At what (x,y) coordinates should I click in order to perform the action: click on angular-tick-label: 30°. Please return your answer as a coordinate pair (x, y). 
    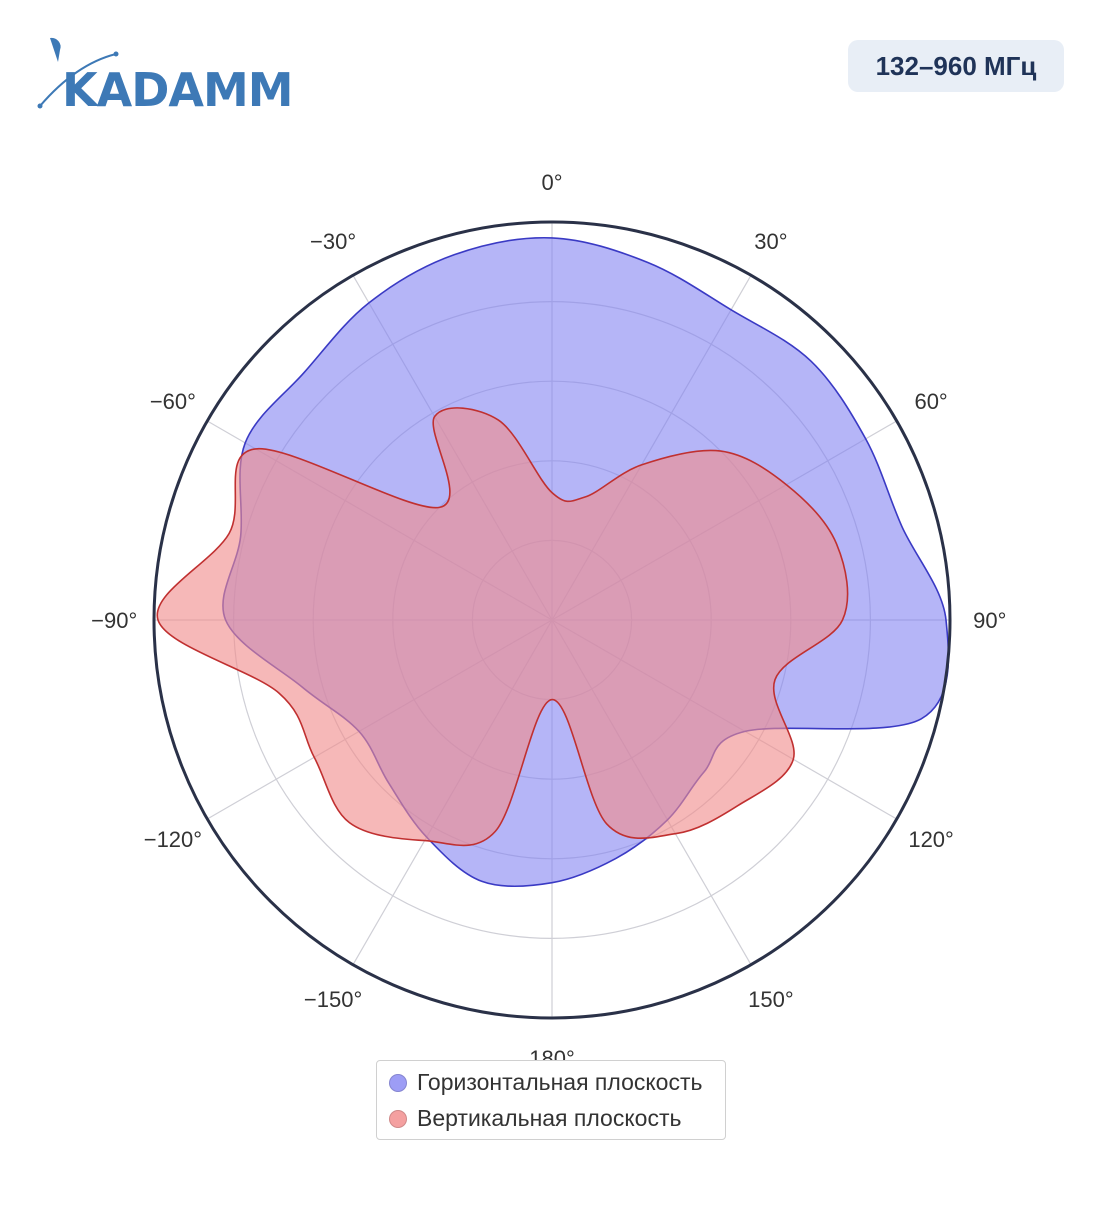
    Looking at the image, I should click on (770, 241).